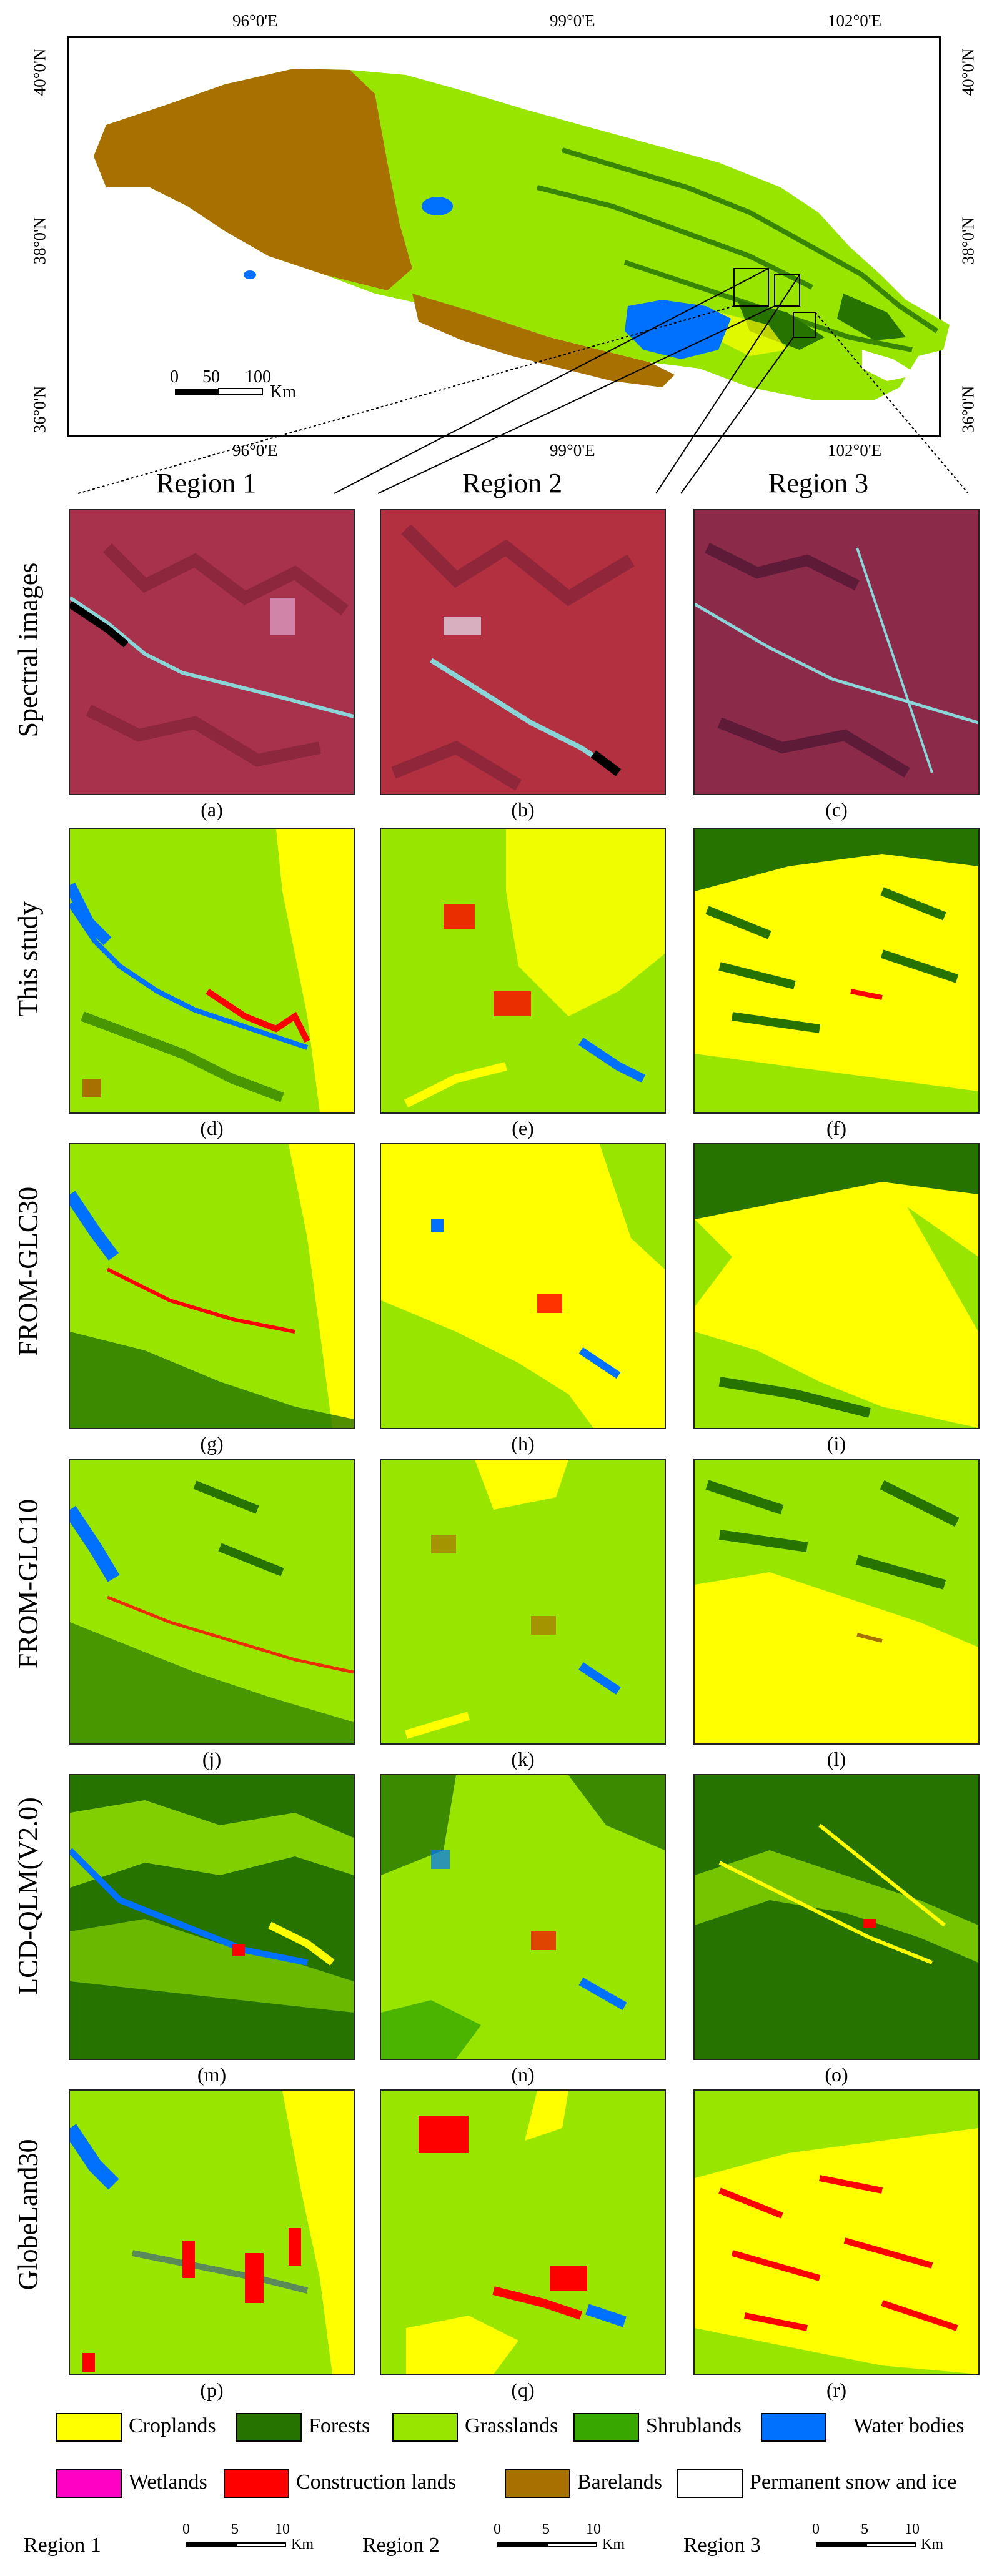 This screenshot has width=1007, height=2576. Describe the element at coordinates (606, 2427) in the screenshot. I see `legend-swatch-shrublands` at that location.